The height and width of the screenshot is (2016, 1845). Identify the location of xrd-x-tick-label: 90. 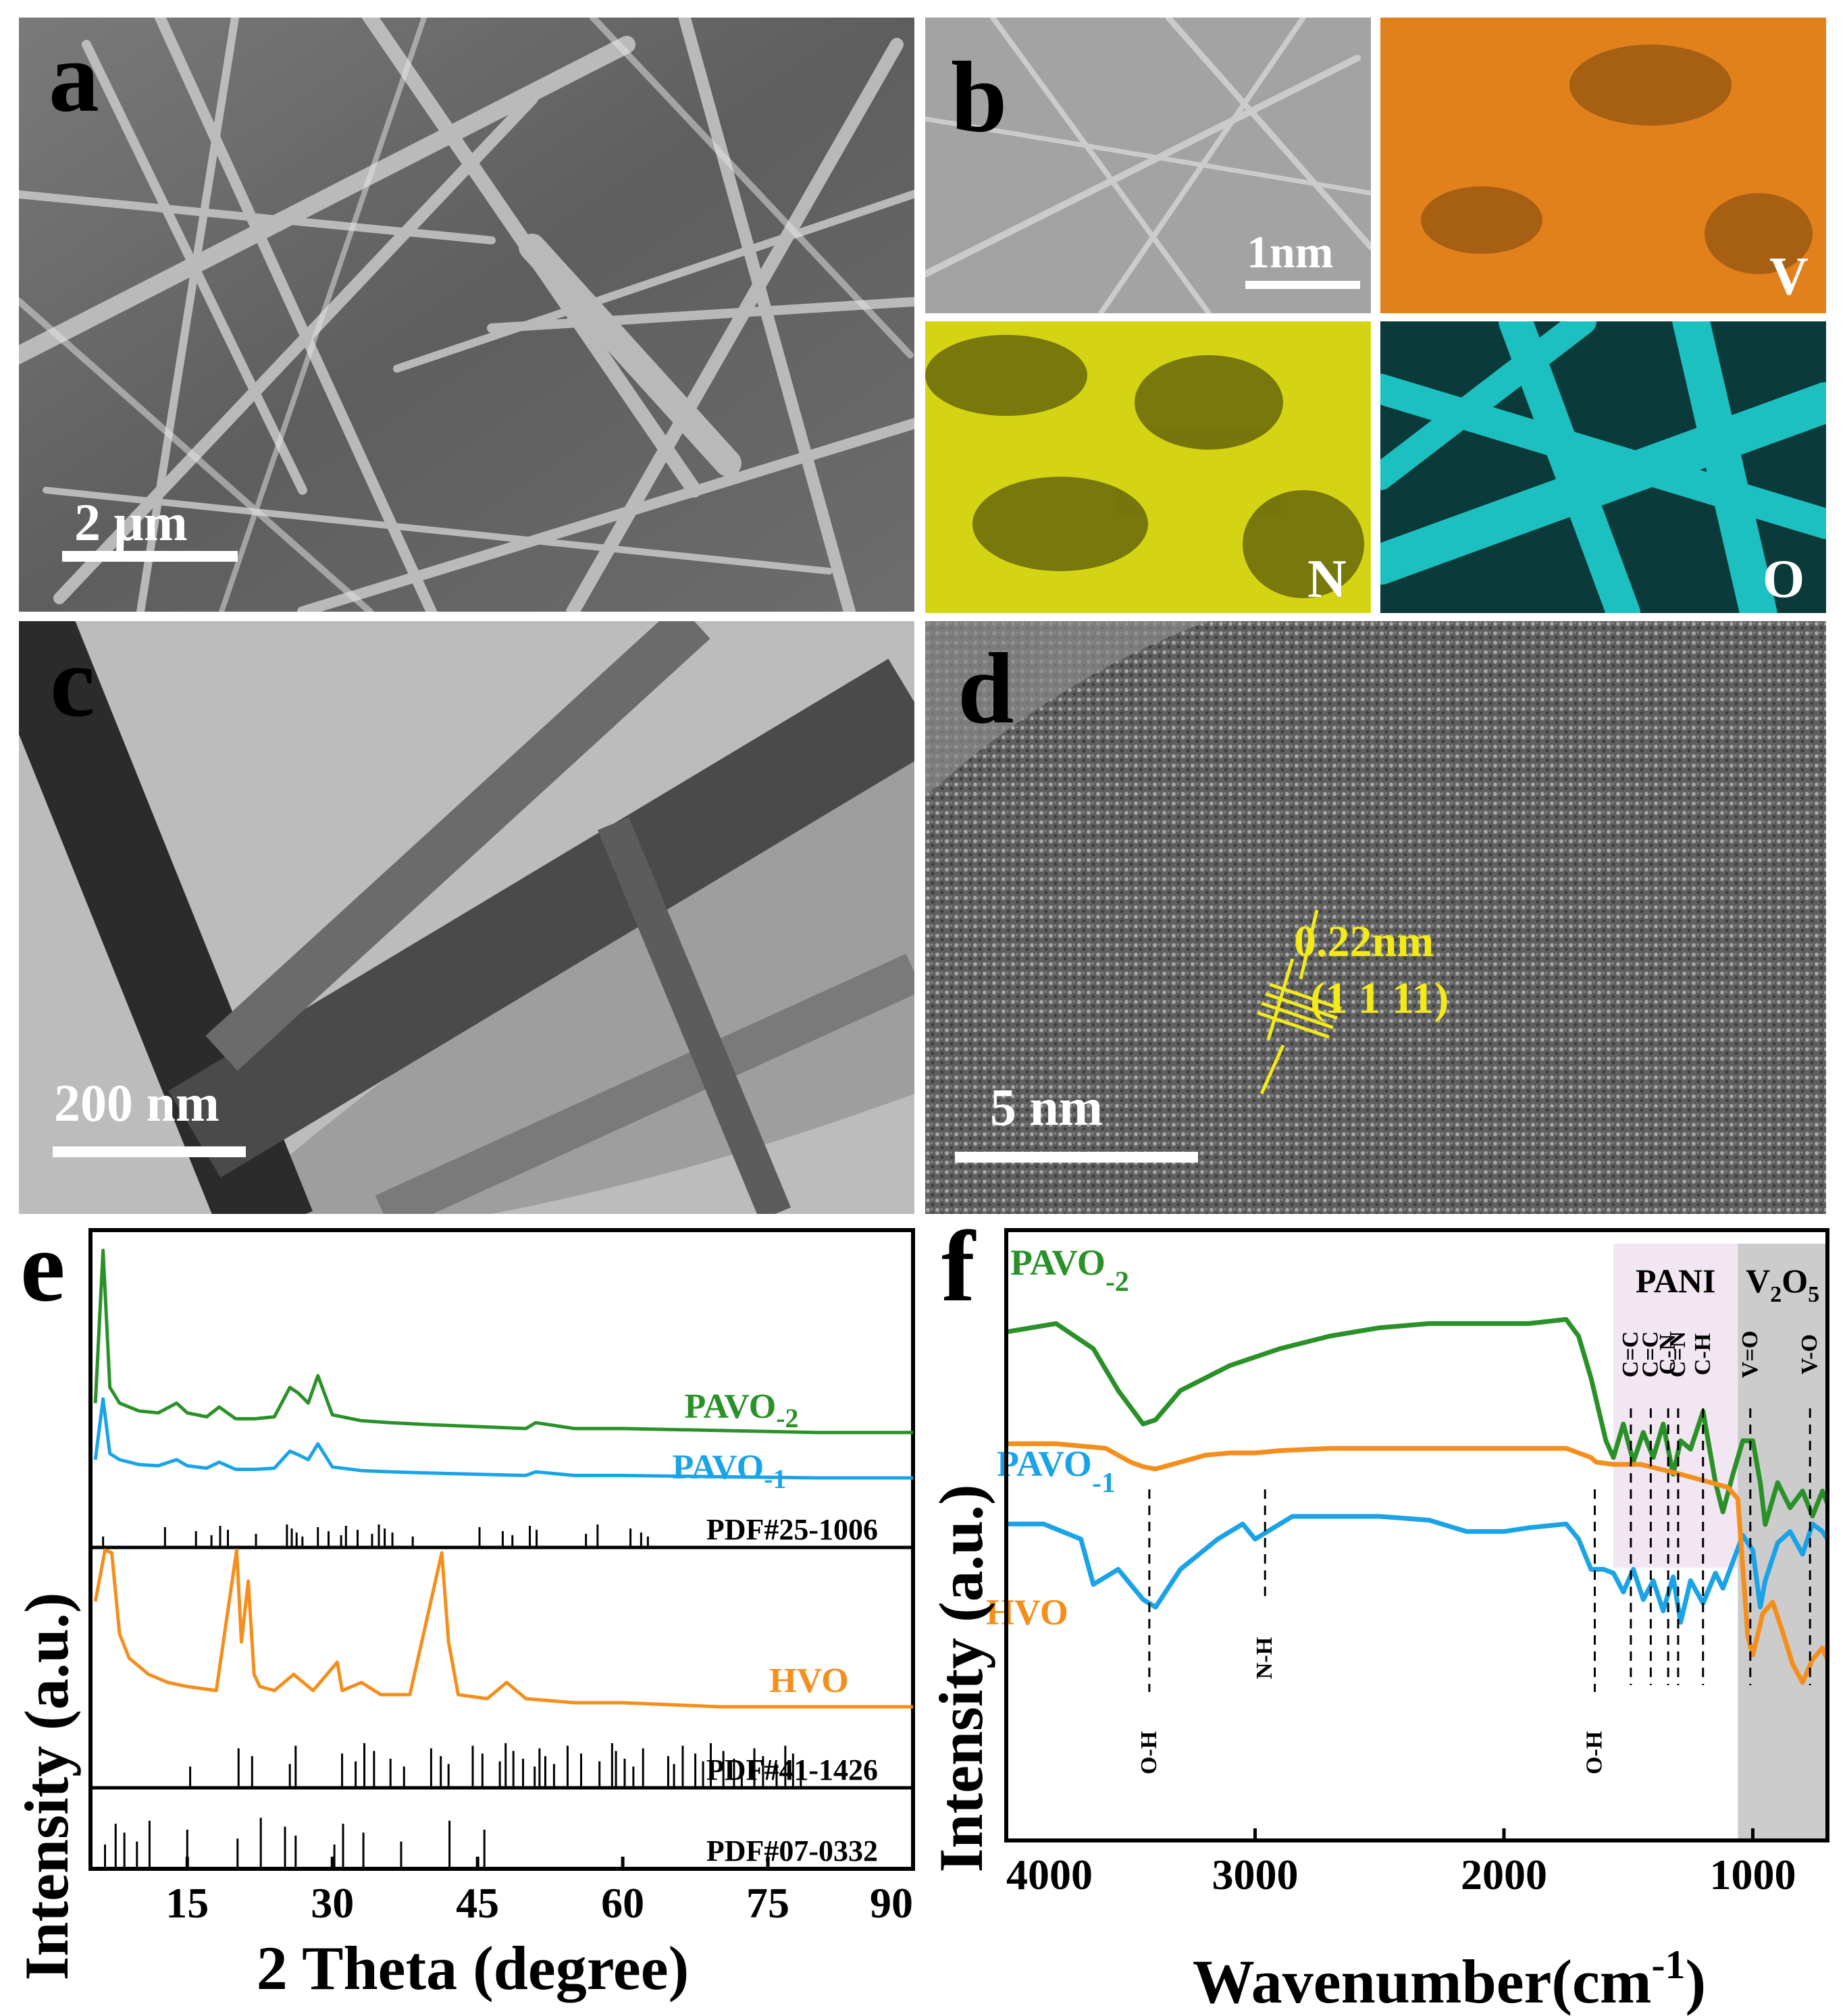
(891, 1903).